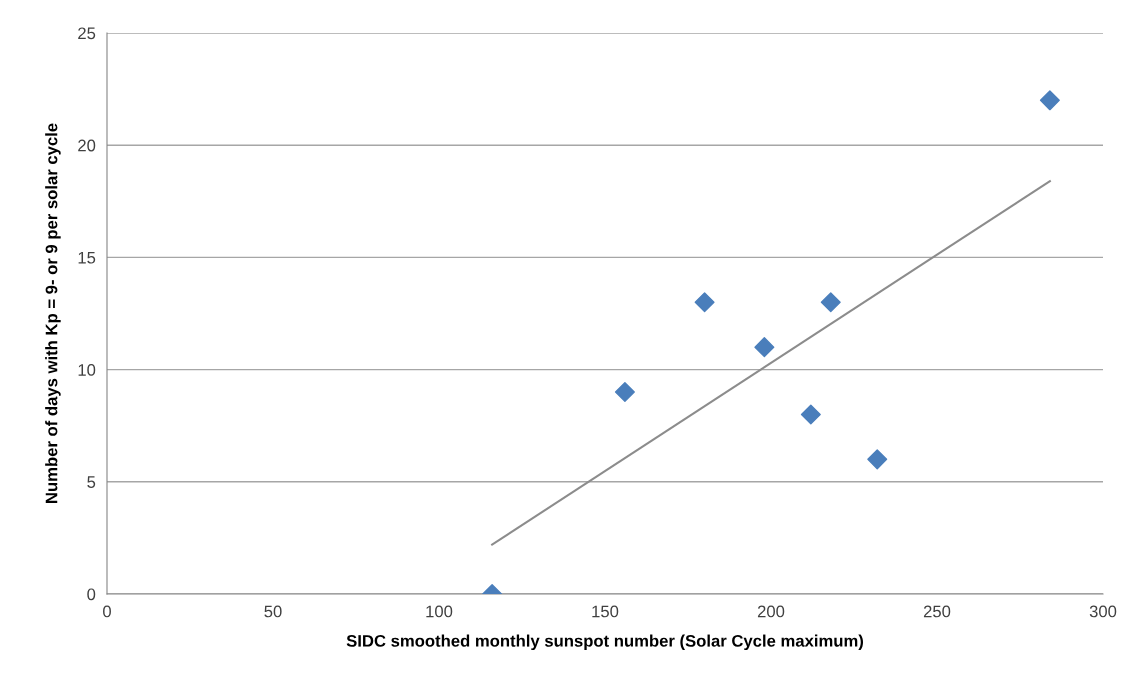 Image resolution: width=1128 pixels, height=684 pixels. I want to click on y-tick-label: 5, so click(91, 482).